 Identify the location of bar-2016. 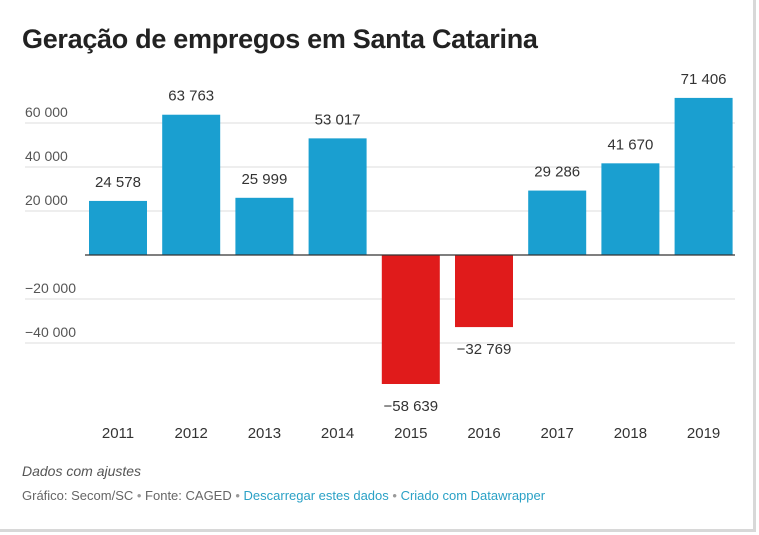
(484, 291).